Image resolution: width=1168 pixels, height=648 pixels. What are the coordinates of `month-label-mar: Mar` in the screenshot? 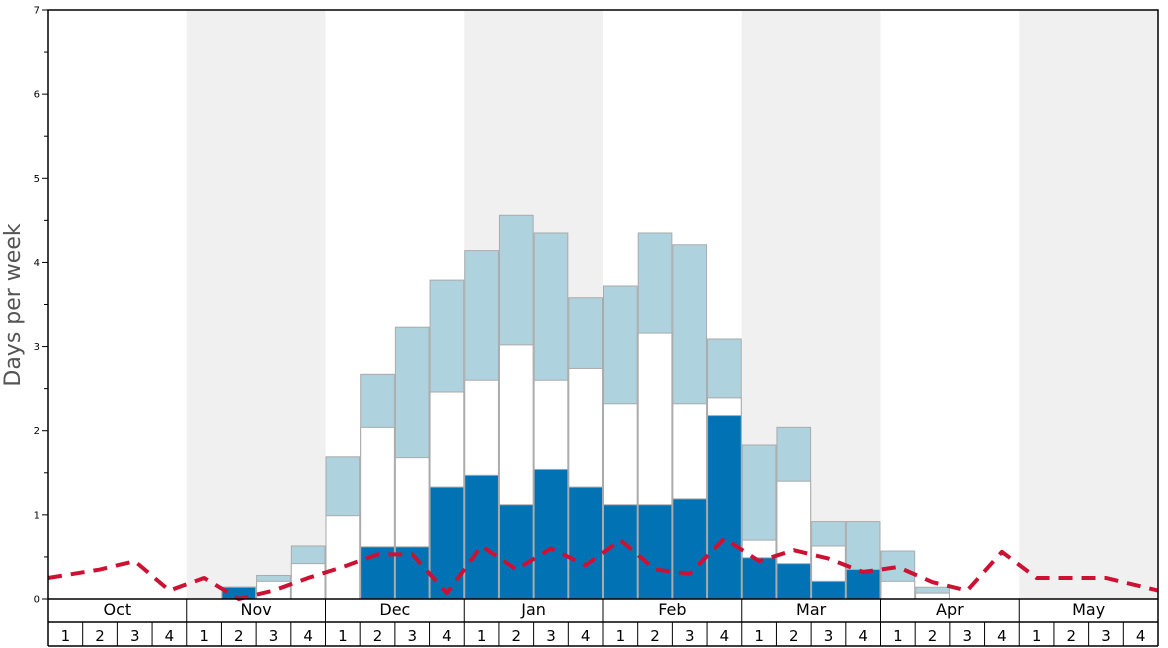 It's located at (811, 609).